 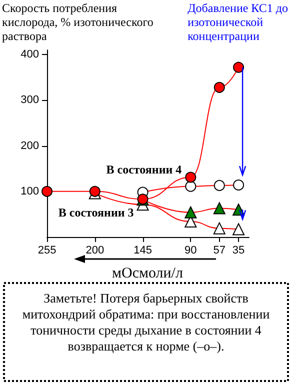 I want to click on y-tick-label: 100, so click(x=29, y=191).